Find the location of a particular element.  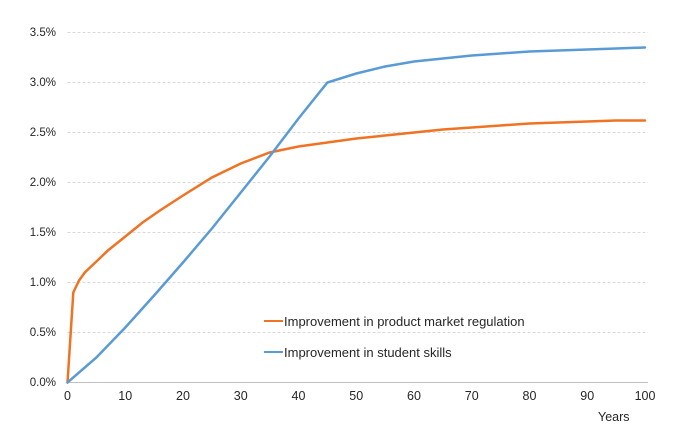

x-axis-tick-label: 40 is located at coordinates (298, 396).